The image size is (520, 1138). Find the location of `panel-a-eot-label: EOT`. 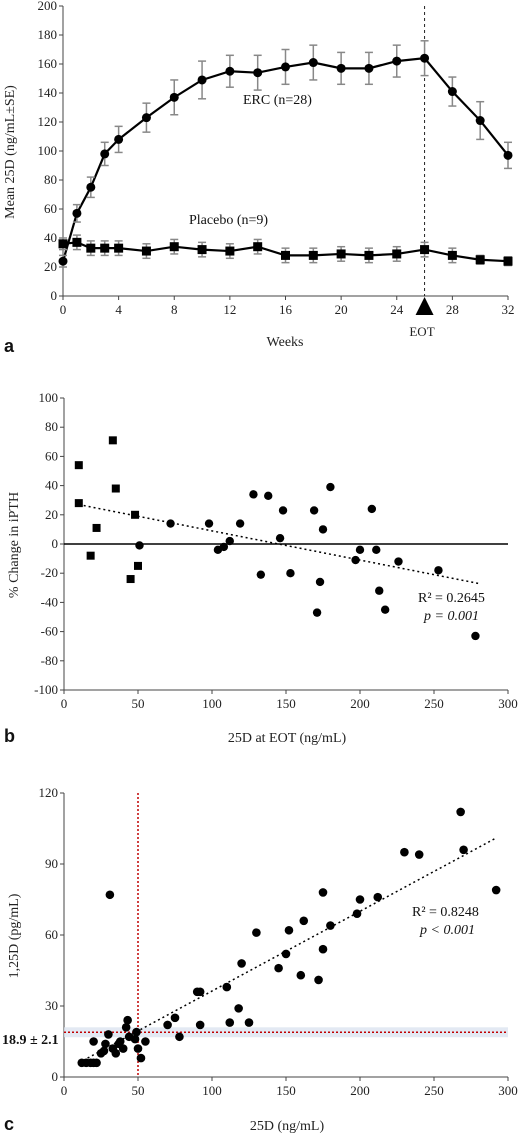

panel-a-eot-label: EOT is located at coordinates (421, 331).